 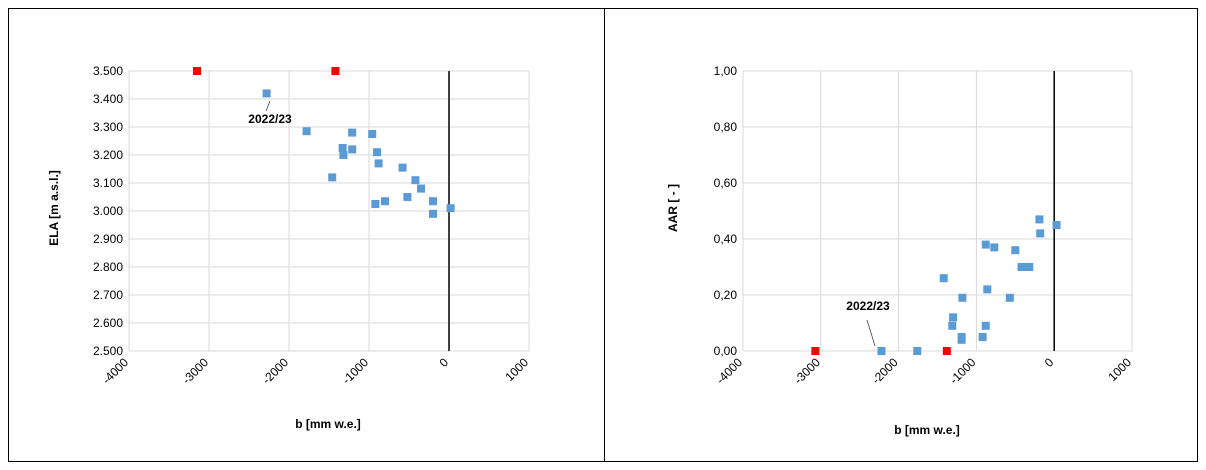 I want to click on y-tick-label: 0,00, so click(x=726, y=351).